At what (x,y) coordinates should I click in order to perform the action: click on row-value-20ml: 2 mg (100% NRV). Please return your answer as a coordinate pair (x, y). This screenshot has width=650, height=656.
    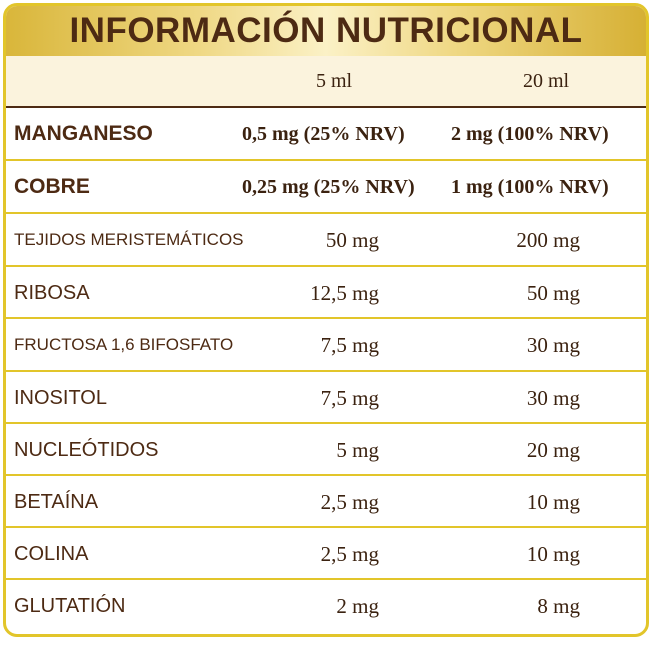
    Looking at the image, I should click on (530, 133).